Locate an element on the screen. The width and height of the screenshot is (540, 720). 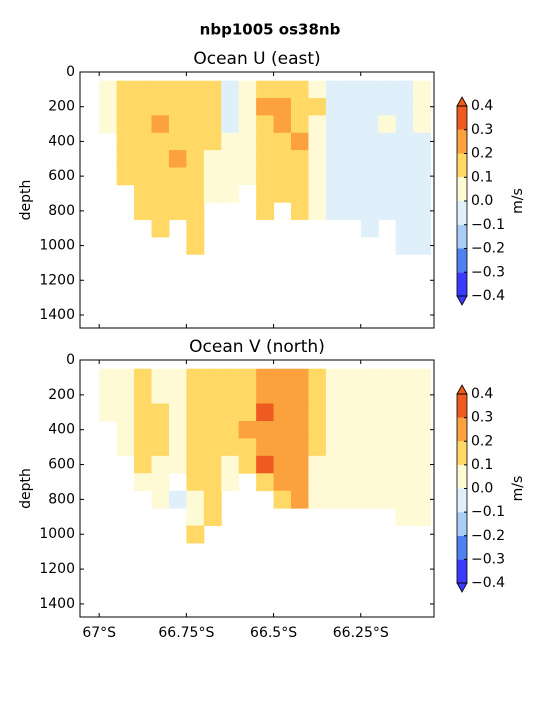
colorbar-tick-label: 0.3 is located at coordinates (482, 418).